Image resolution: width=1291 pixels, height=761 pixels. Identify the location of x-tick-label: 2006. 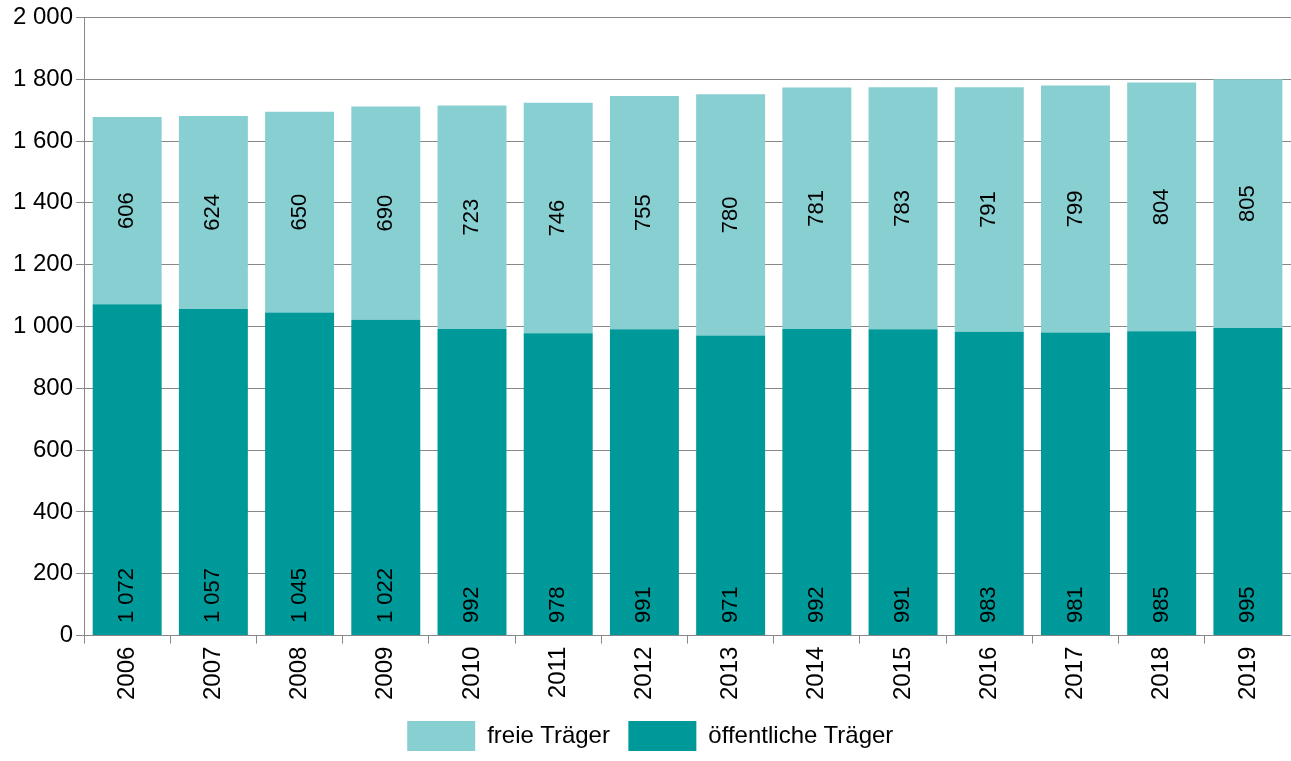
(125, 673).